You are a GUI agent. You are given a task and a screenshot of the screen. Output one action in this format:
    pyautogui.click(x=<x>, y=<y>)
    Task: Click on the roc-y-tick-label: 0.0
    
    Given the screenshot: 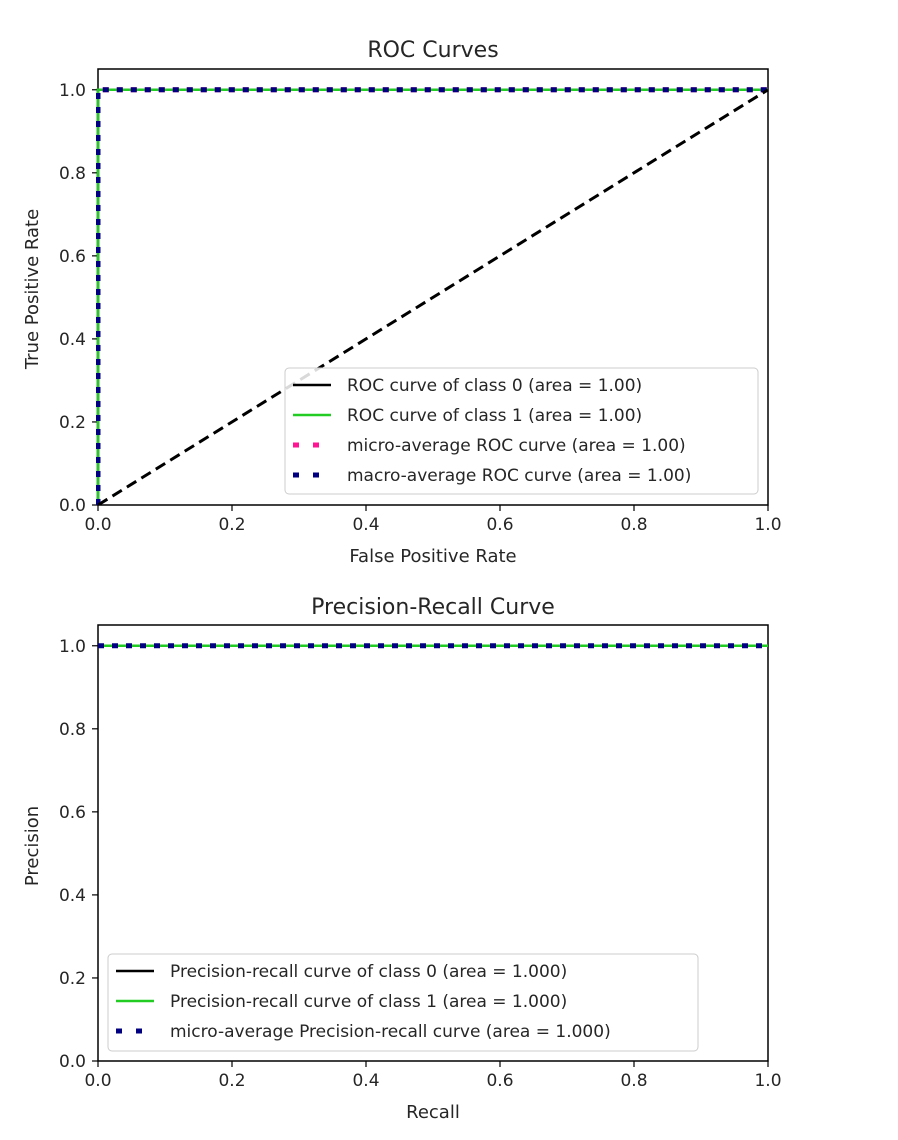 What is the action you would take?
    pyautogui.click(x=72, y=506)
    